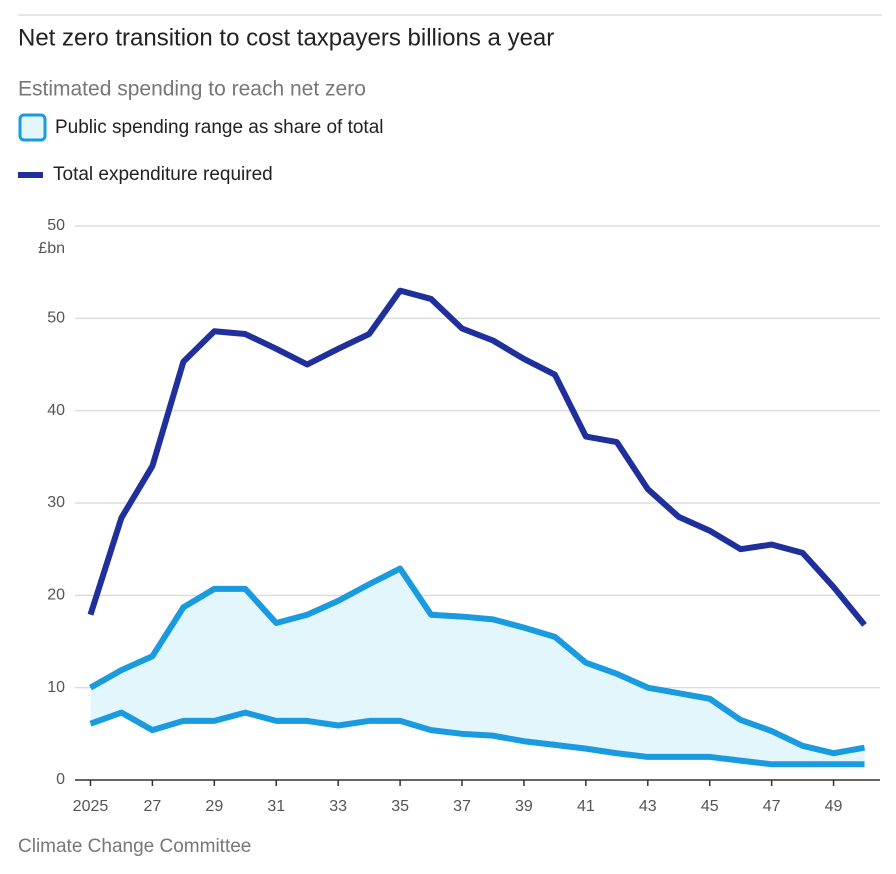 The image size is (896, 874). What do you see at coordinates (56, 595) in the screenshot?
I see `y-tick-label: 20` at bounding box center [56, 595].